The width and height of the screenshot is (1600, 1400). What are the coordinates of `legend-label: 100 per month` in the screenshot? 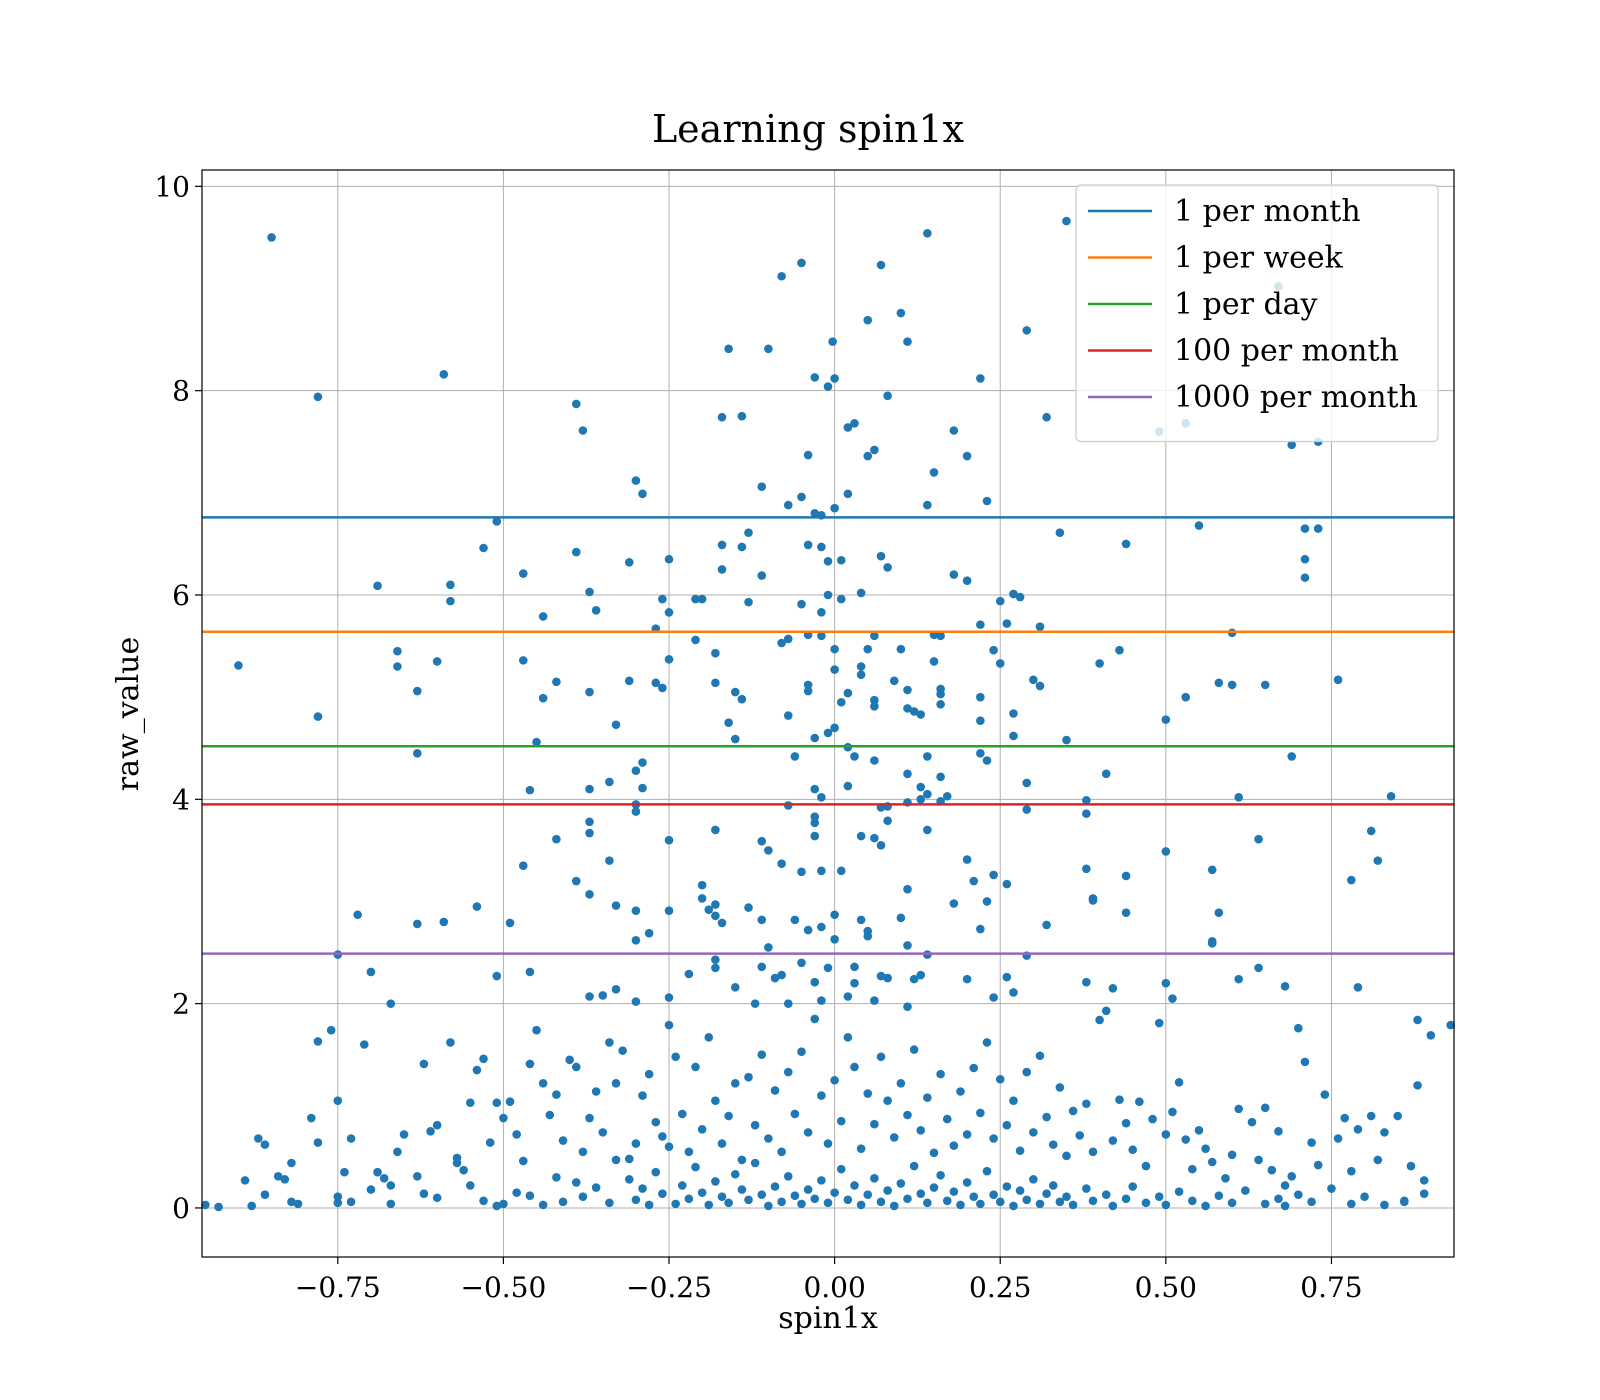 It's located at (1286, 351).